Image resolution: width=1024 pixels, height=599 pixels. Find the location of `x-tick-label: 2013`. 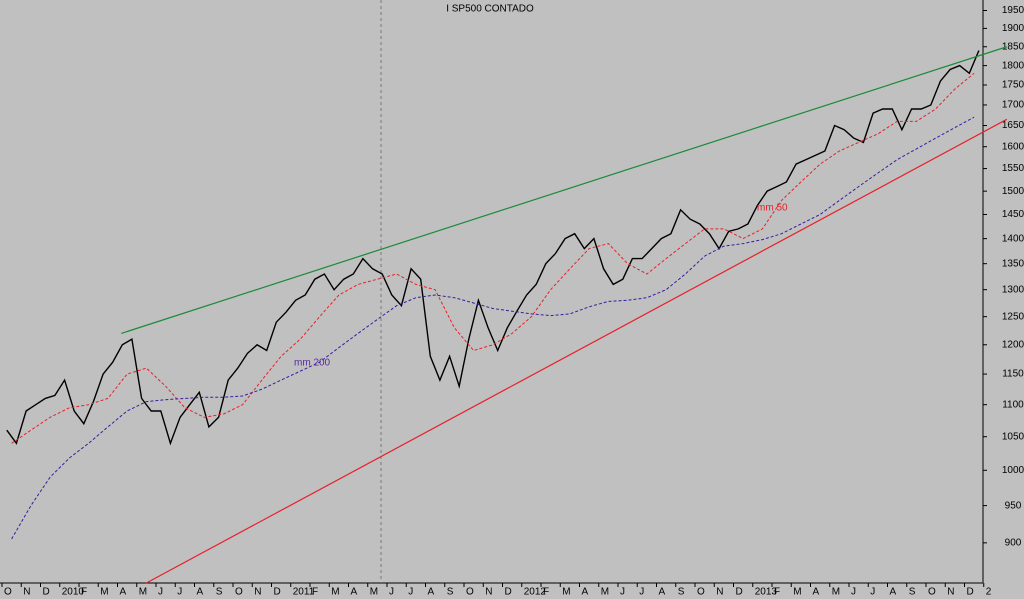

x-tick-label: 2013 is located at coordinates (766, 592).